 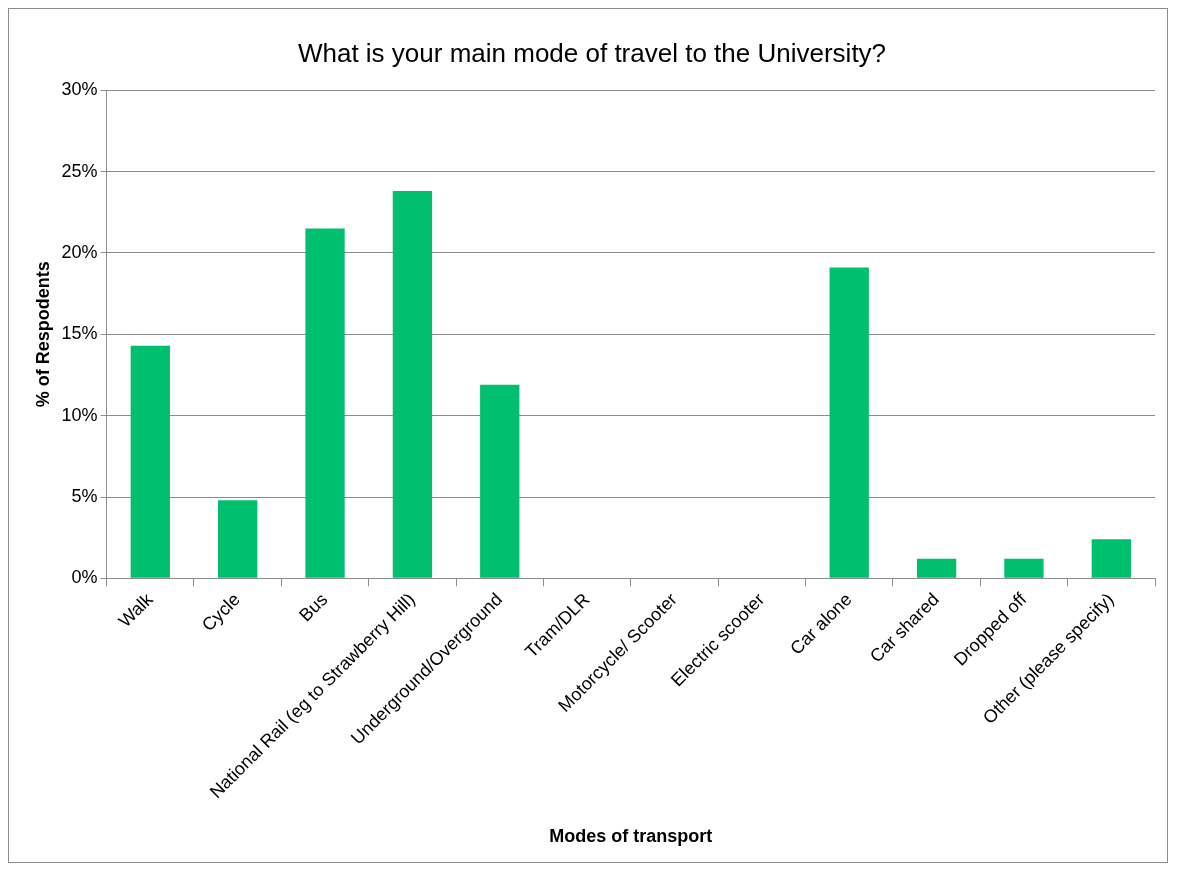 What do you see at coordinates (79, 170) in the screenshot?
I see `y-tick-label: 25%` at bounding box center [79, 170].